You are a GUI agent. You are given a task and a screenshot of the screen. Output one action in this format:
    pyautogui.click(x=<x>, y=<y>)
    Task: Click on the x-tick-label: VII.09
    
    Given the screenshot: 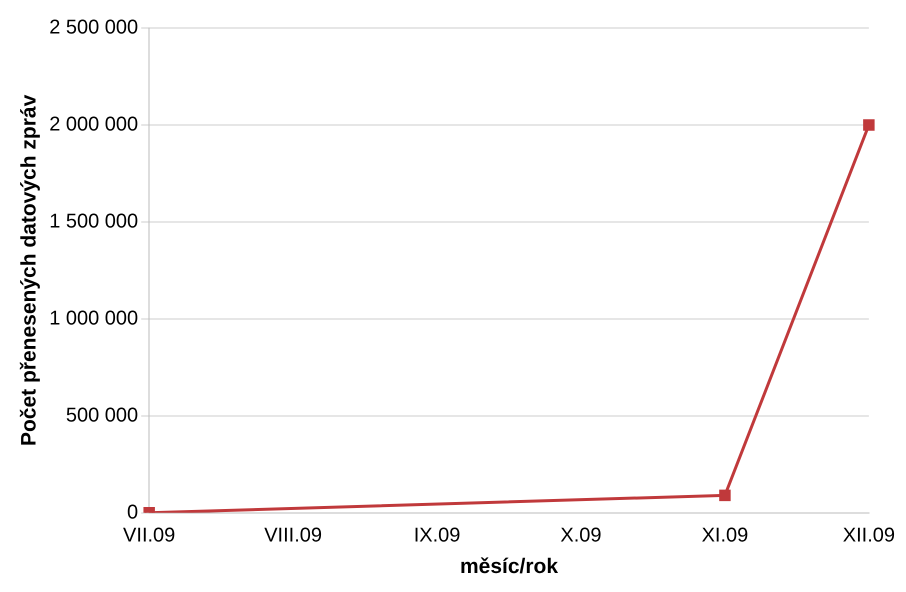 What is the action you would take?
    pyautogui.click(x=149, y=535)
    